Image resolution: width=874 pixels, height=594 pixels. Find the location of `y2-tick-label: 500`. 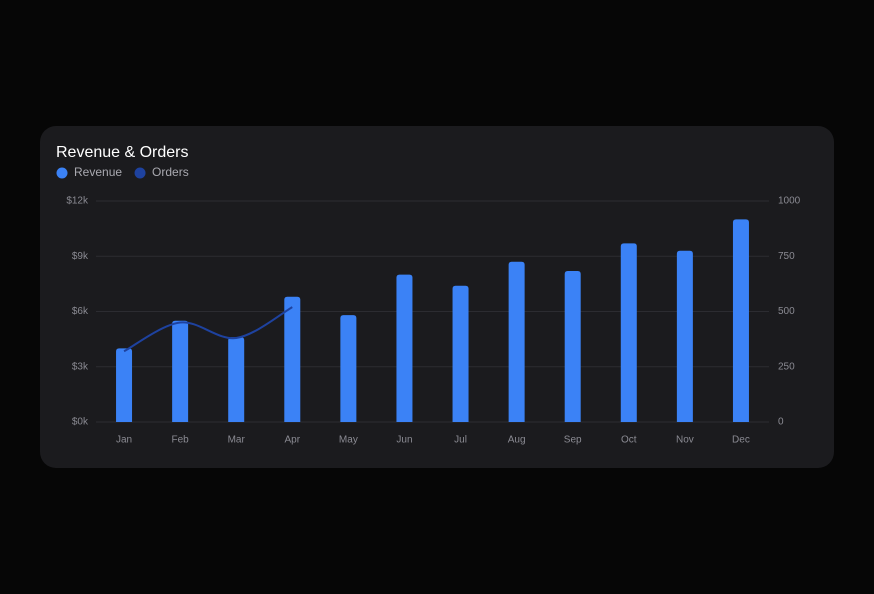

y2-tick-label: 500 is located at coordinates (786, 311).